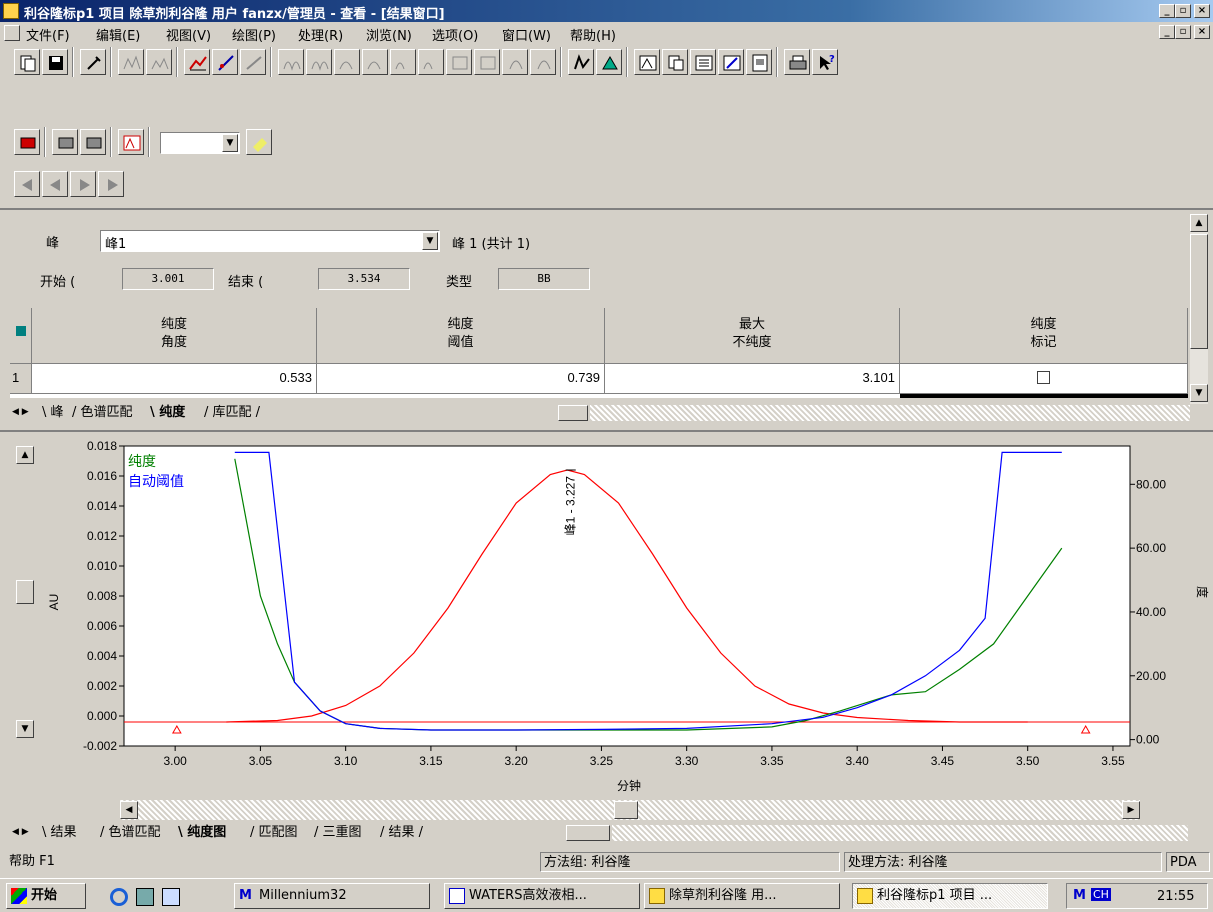 The width and height of the screenshot is (1213, 912). What do you see at coordinates (25, 729) in the screenshot?
I see `chart-scroll-down-icon: ▼` at bounding box center [25, 729].